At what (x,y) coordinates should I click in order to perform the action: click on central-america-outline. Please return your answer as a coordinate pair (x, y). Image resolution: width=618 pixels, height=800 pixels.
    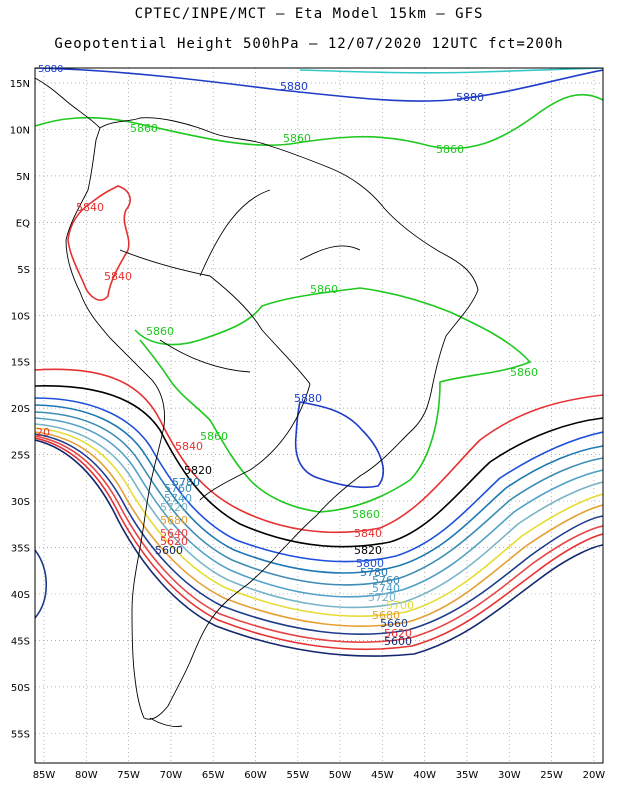
    Looking at the image, I should click on (68, 103).